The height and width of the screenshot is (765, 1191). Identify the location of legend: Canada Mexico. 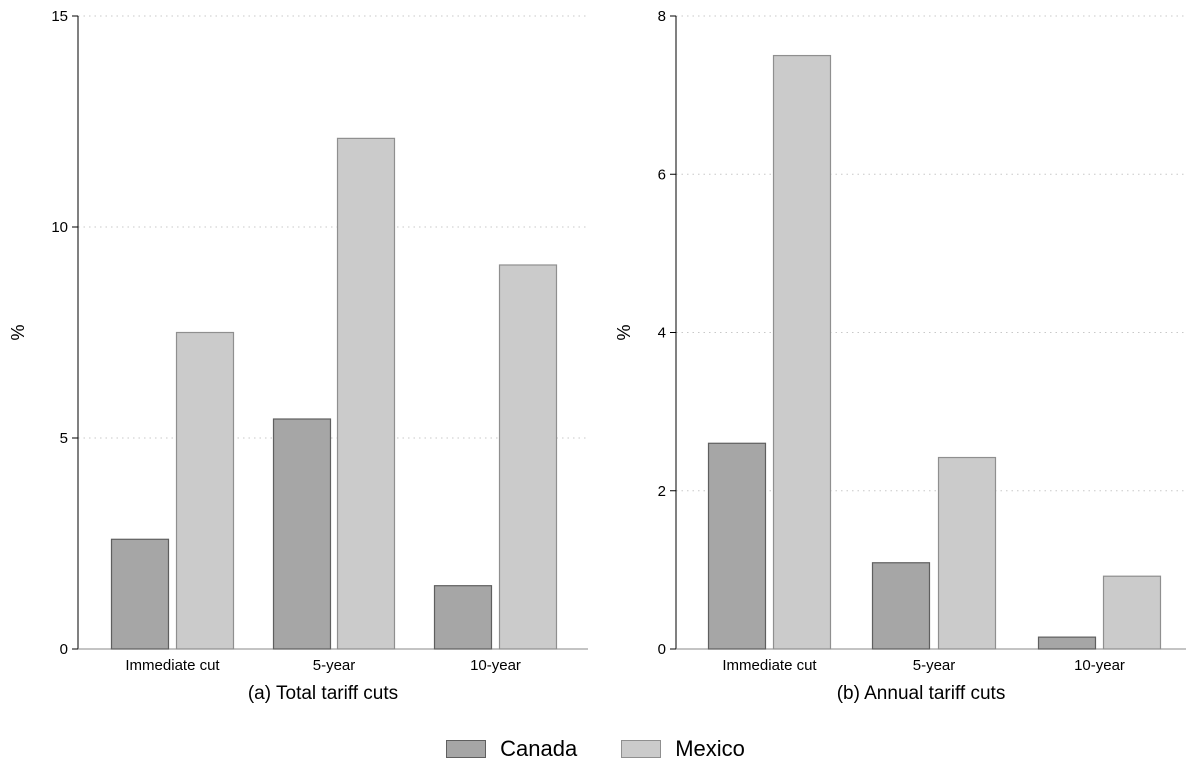
(595, 749).